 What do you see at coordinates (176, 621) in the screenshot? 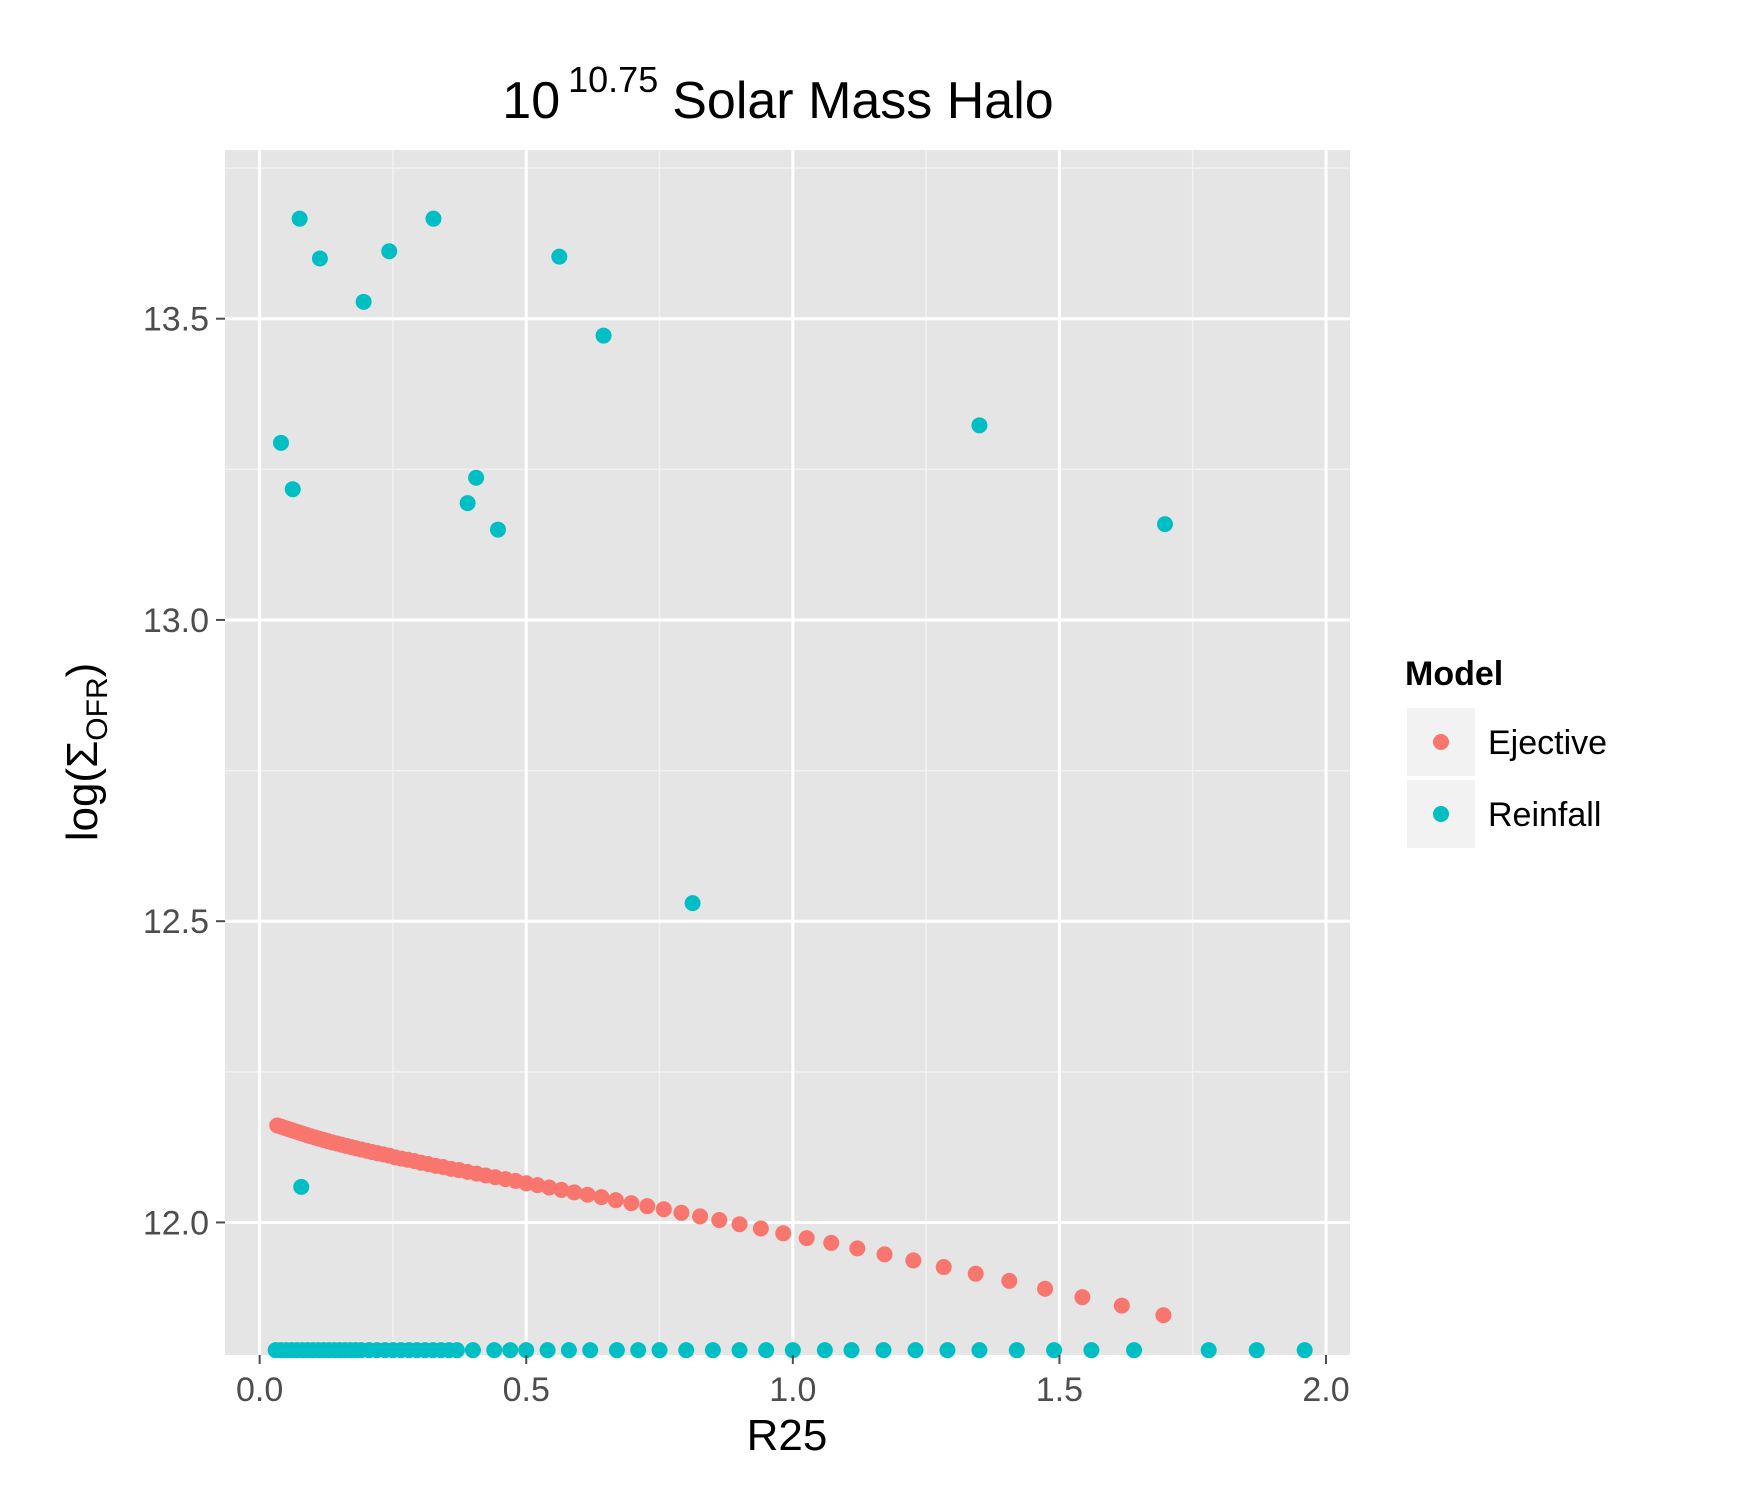
I see `y-tick-label: 13.0` at bounding box center [176, 621].